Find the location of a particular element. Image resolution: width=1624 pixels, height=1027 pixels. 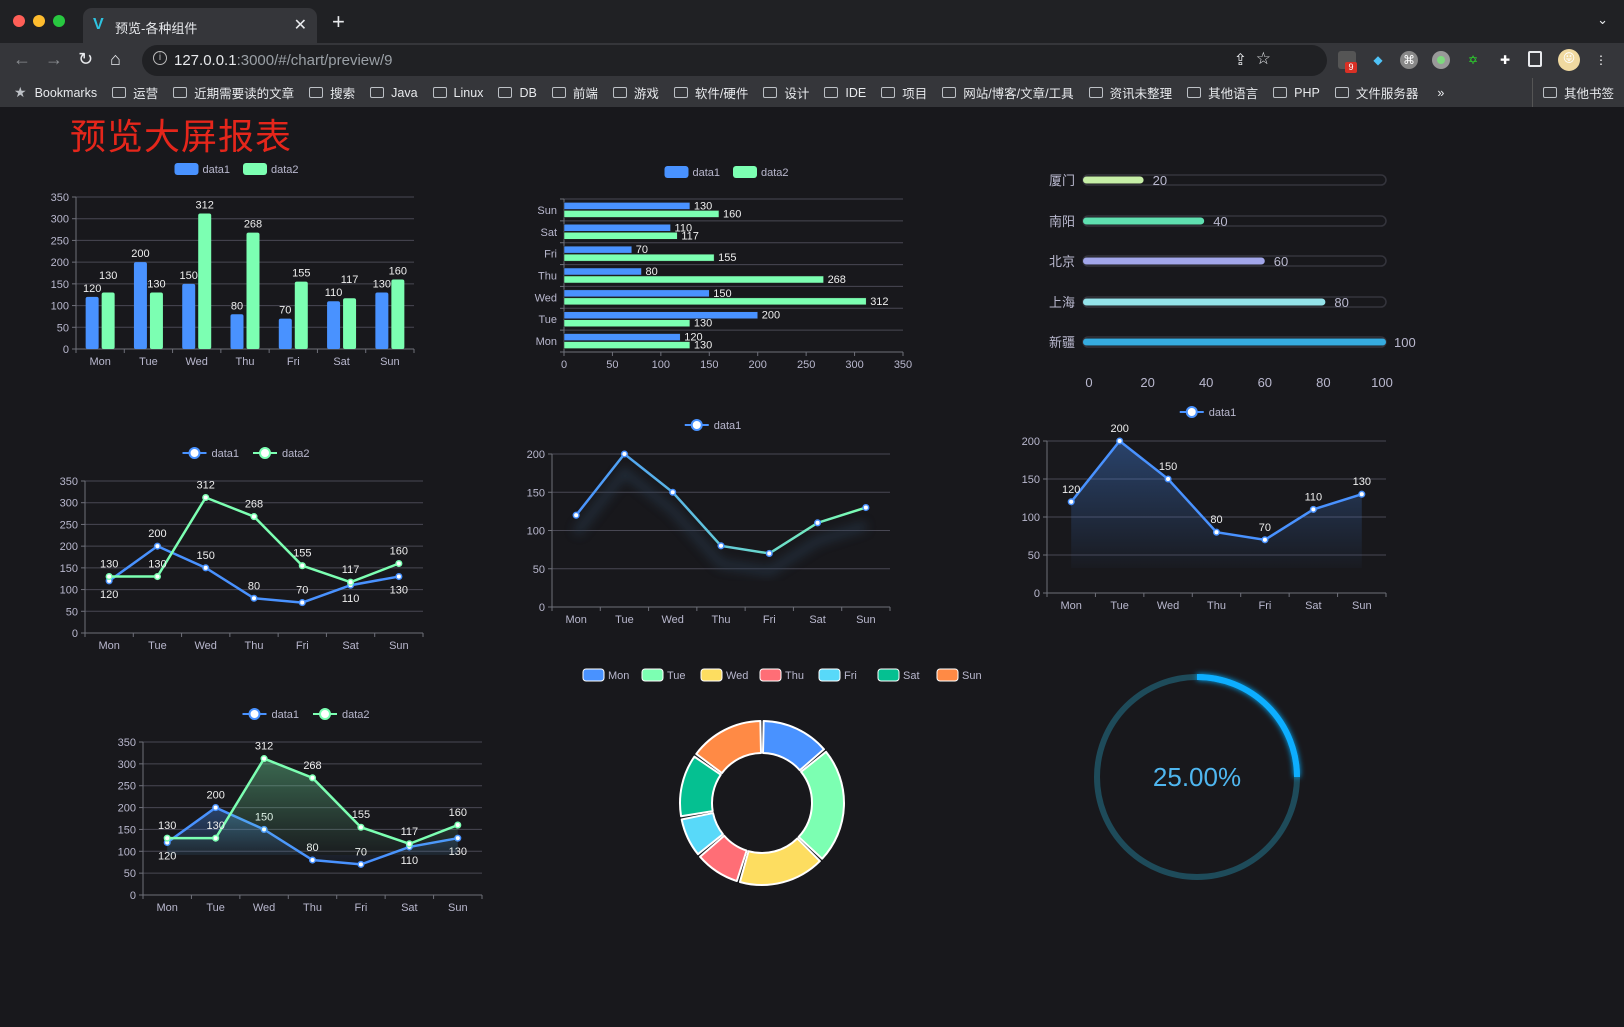

bookmark-folder: 搜索 is located at coordinates (332, 92).